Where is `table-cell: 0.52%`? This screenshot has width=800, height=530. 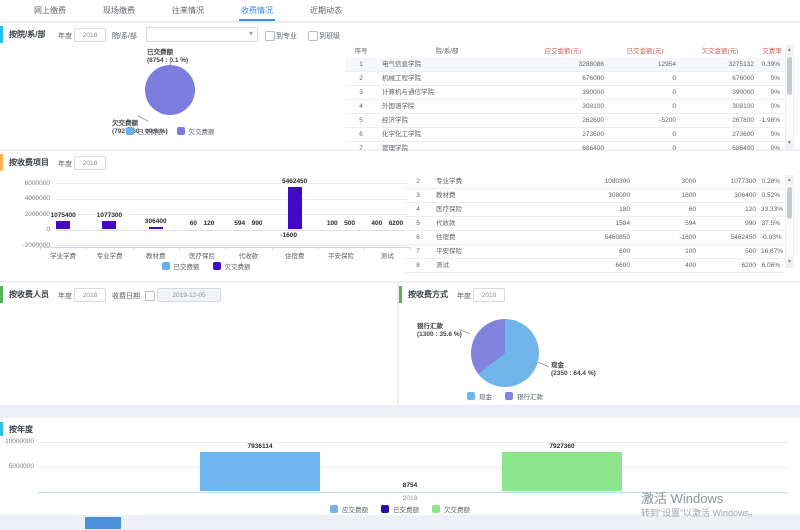
table-cell: 0.52% is located at coordinates (770, 195).